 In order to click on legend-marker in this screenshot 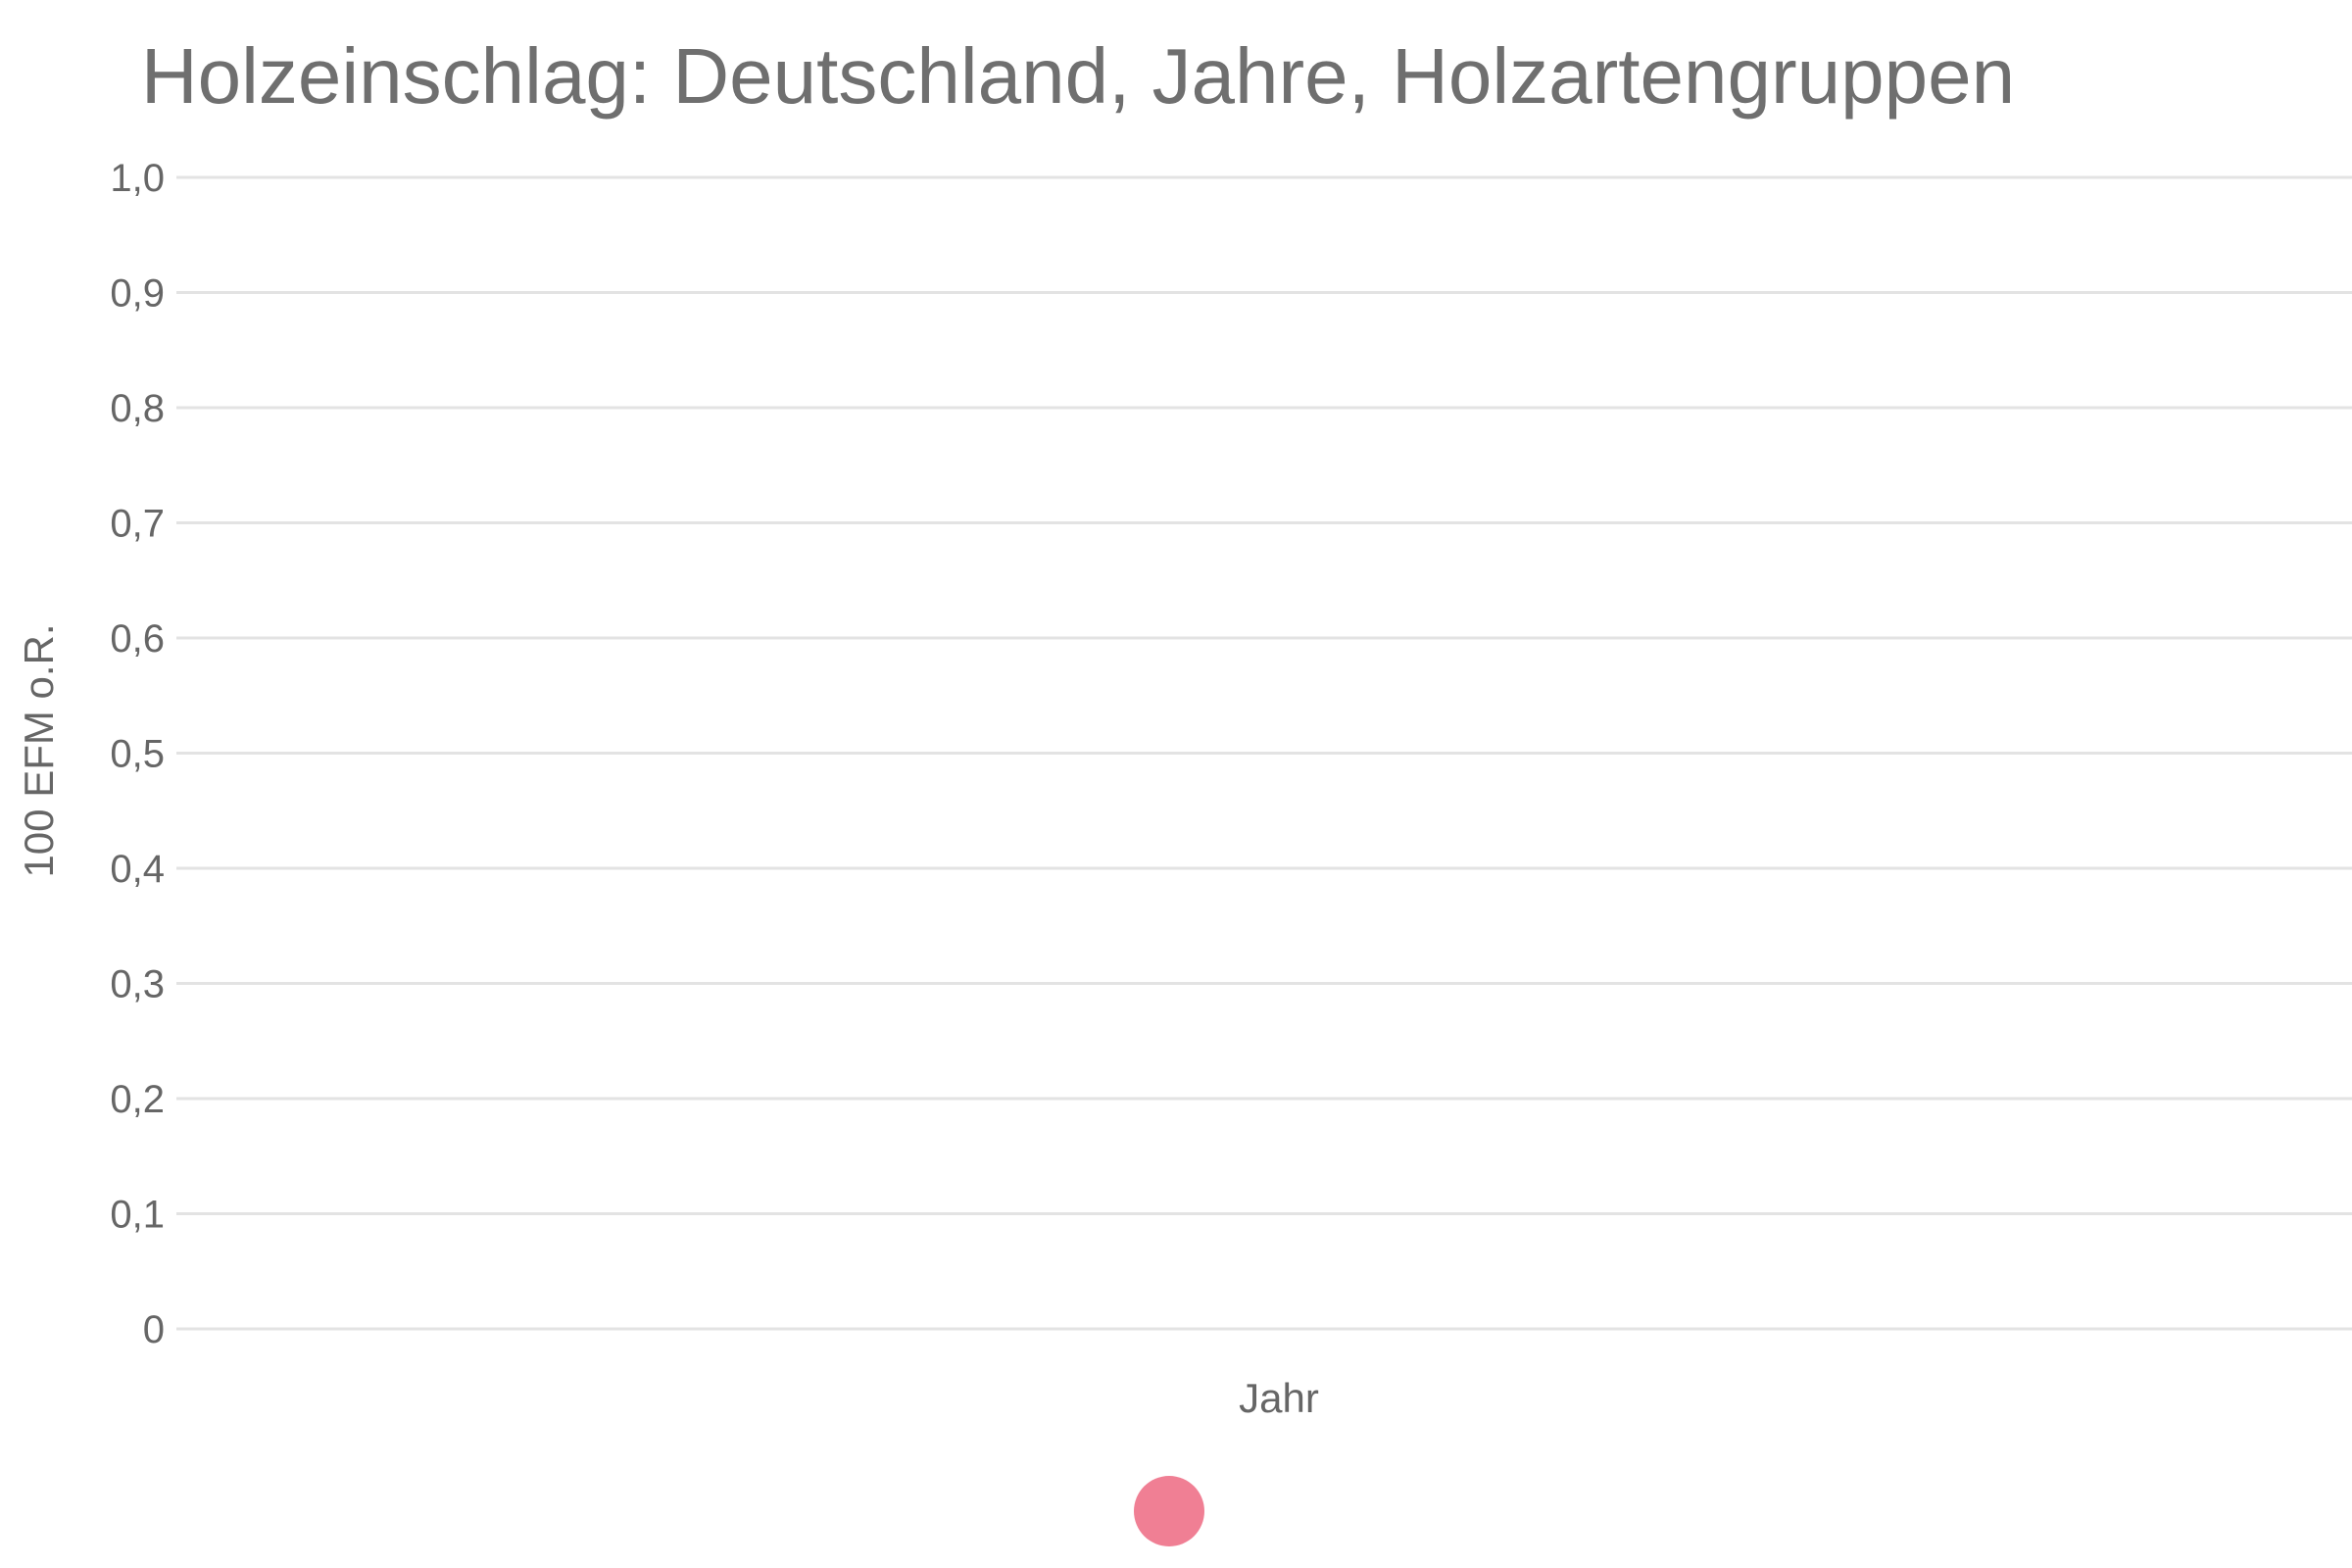, I will do `click(1169, 1511)`.